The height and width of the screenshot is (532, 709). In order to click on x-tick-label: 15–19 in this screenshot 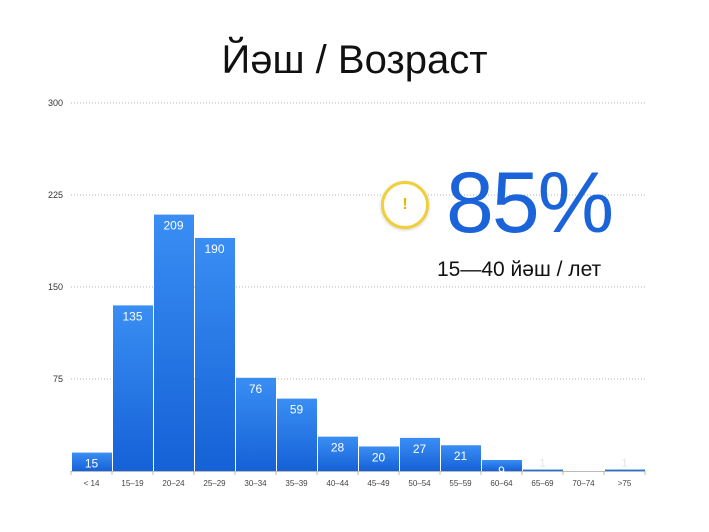, I will do `click(132, 483)`.